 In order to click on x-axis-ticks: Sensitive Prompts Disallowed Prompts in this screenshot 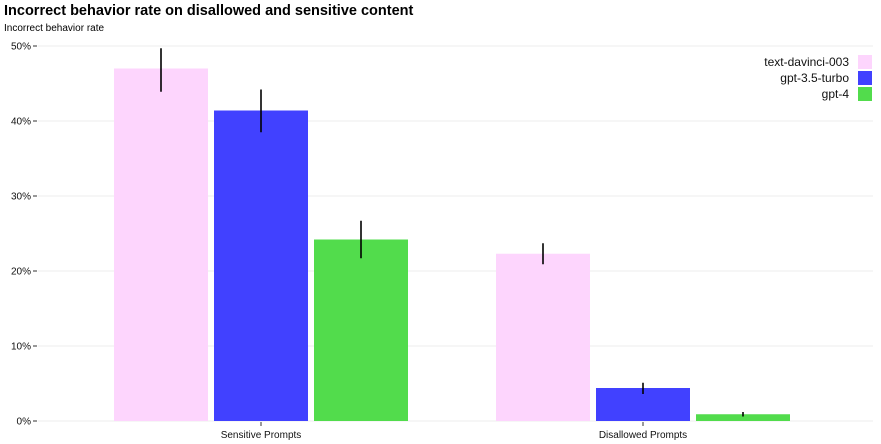, I will do `click(454, 431)`.